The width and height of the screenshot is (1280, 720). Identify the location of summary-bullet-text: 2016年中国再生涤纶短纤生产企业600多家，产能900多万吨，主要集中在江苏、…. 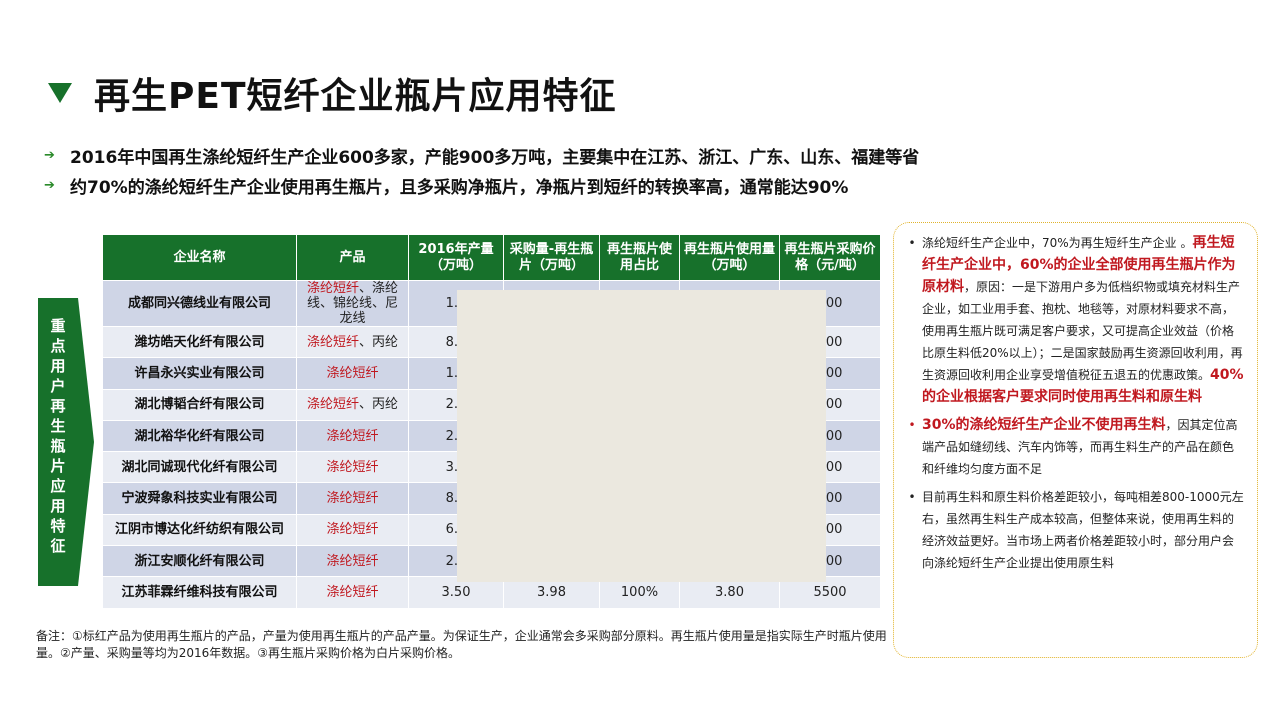
(495, 157).